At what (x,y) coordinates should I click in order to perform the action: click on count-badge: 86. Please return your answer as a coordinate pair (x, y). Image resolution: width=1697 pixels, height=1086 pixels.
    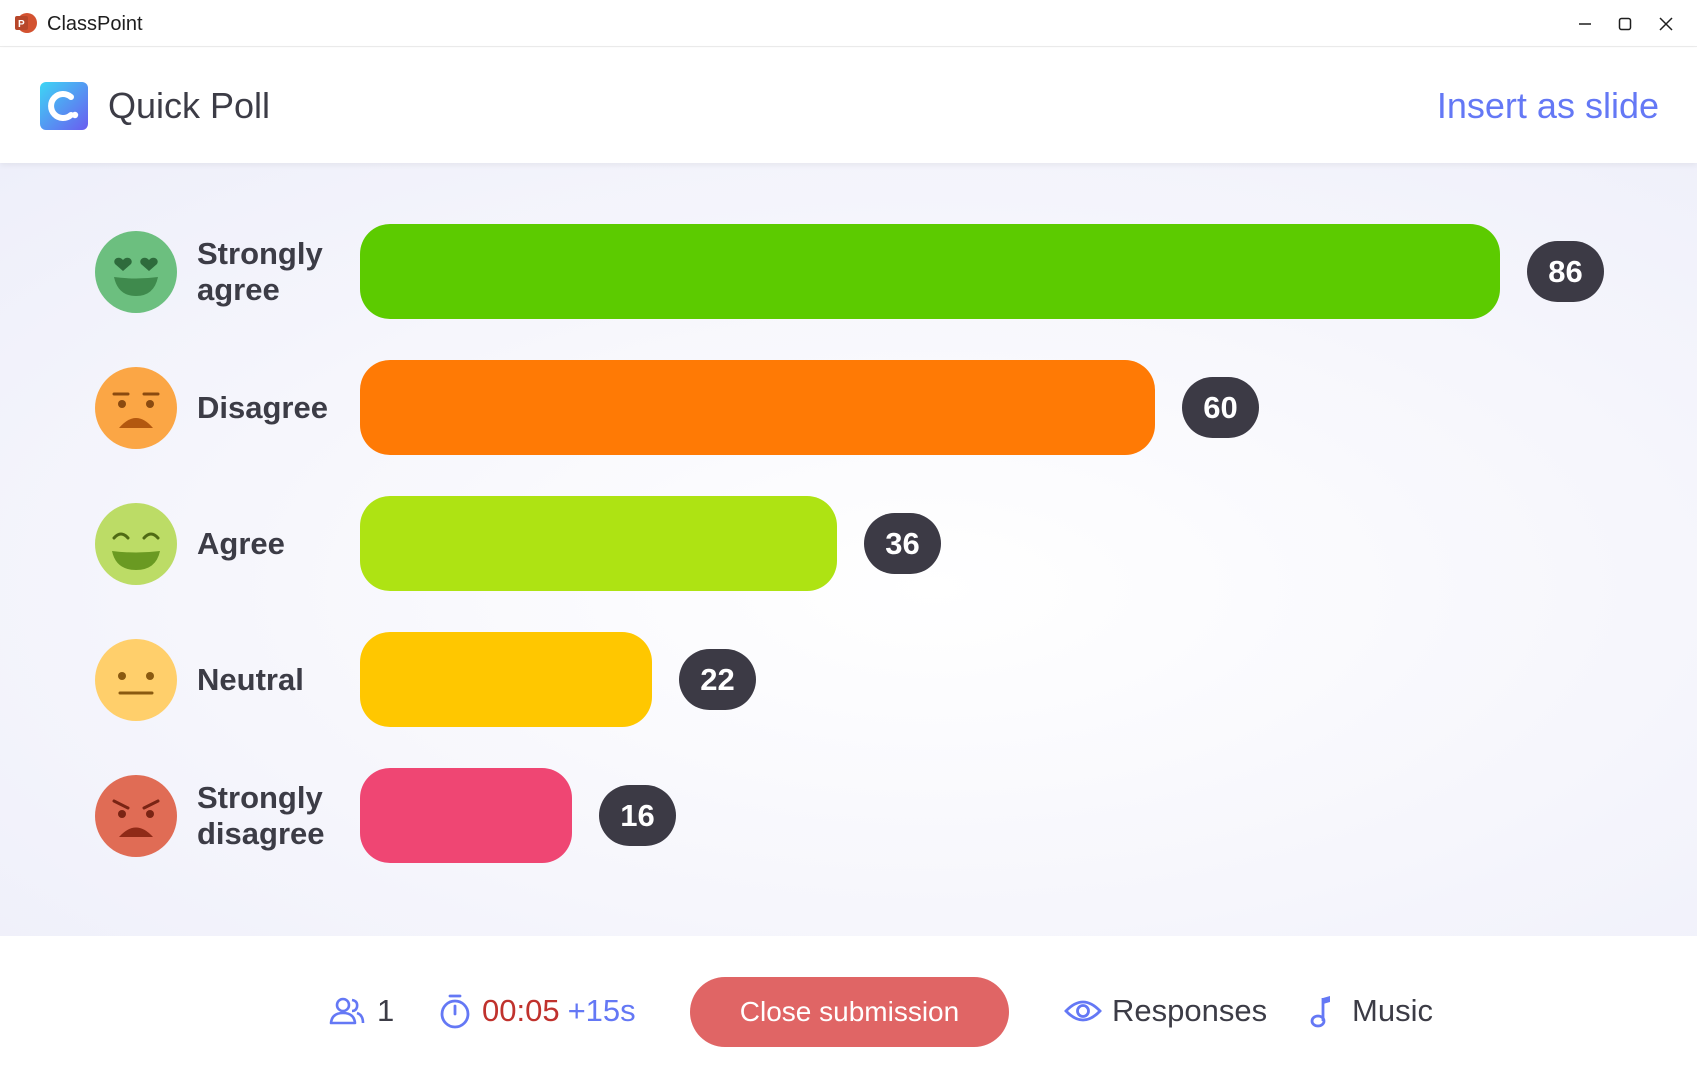
    Looking at the image, I should click on (1565, 271).